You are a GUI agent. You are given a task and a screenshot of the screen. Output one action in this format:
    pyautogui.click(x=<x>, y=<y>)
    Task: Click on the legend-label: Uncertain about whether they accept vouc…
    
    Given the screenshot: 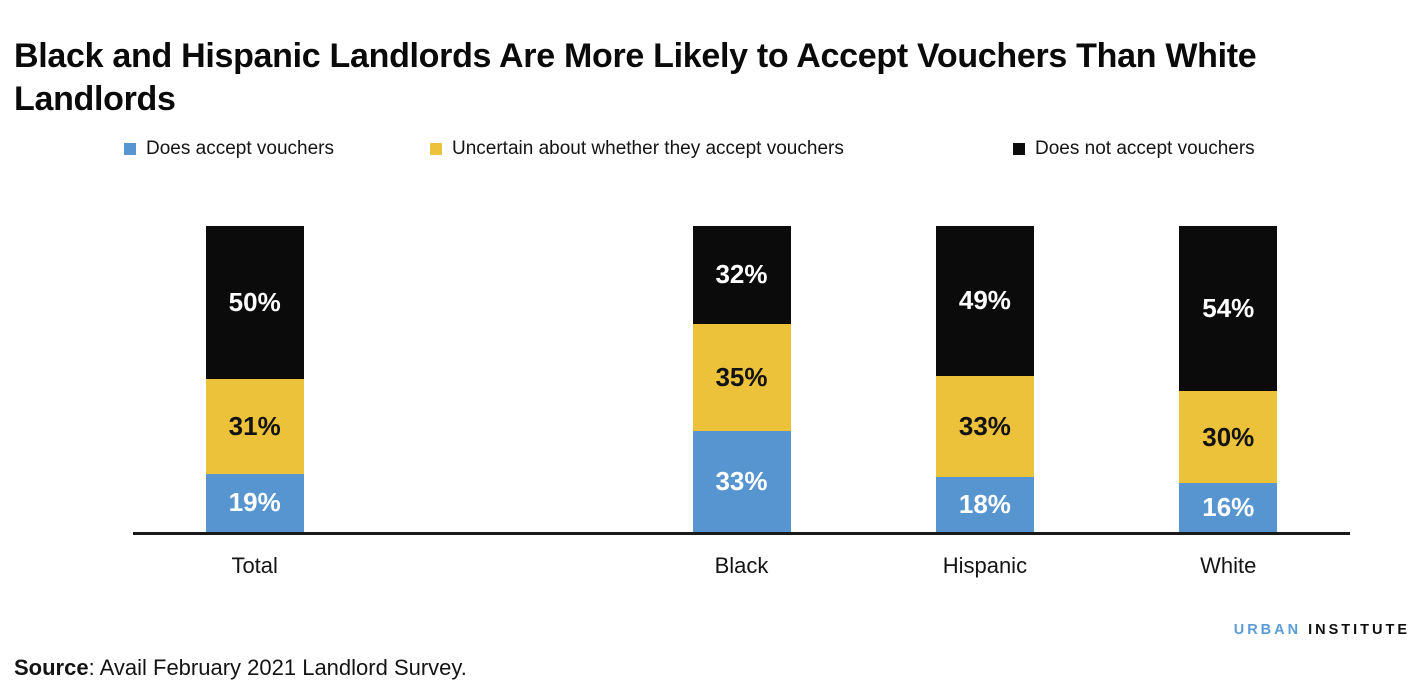 What is the action you would take?
    pyautogui.click(x=648, y=148)
    